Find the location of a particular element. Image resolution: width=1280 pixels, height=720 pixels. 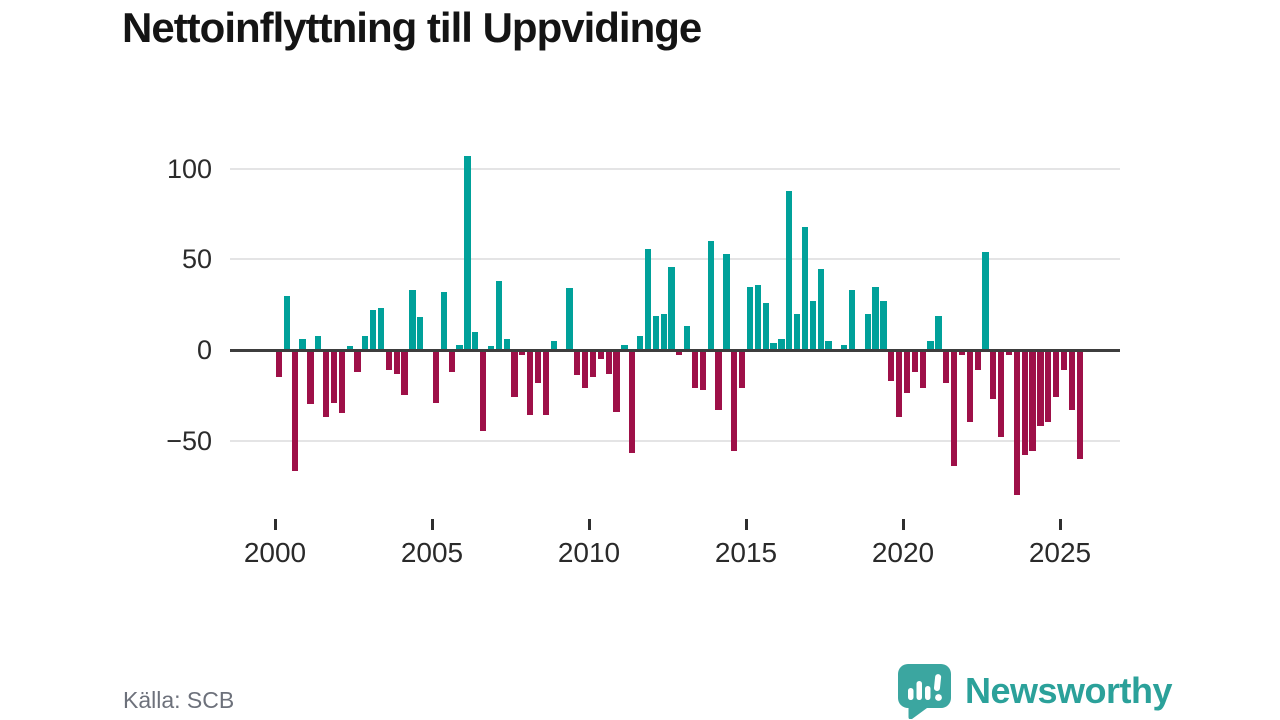

y-axis-tick-label: 100 is located at coordinates (189, 168).